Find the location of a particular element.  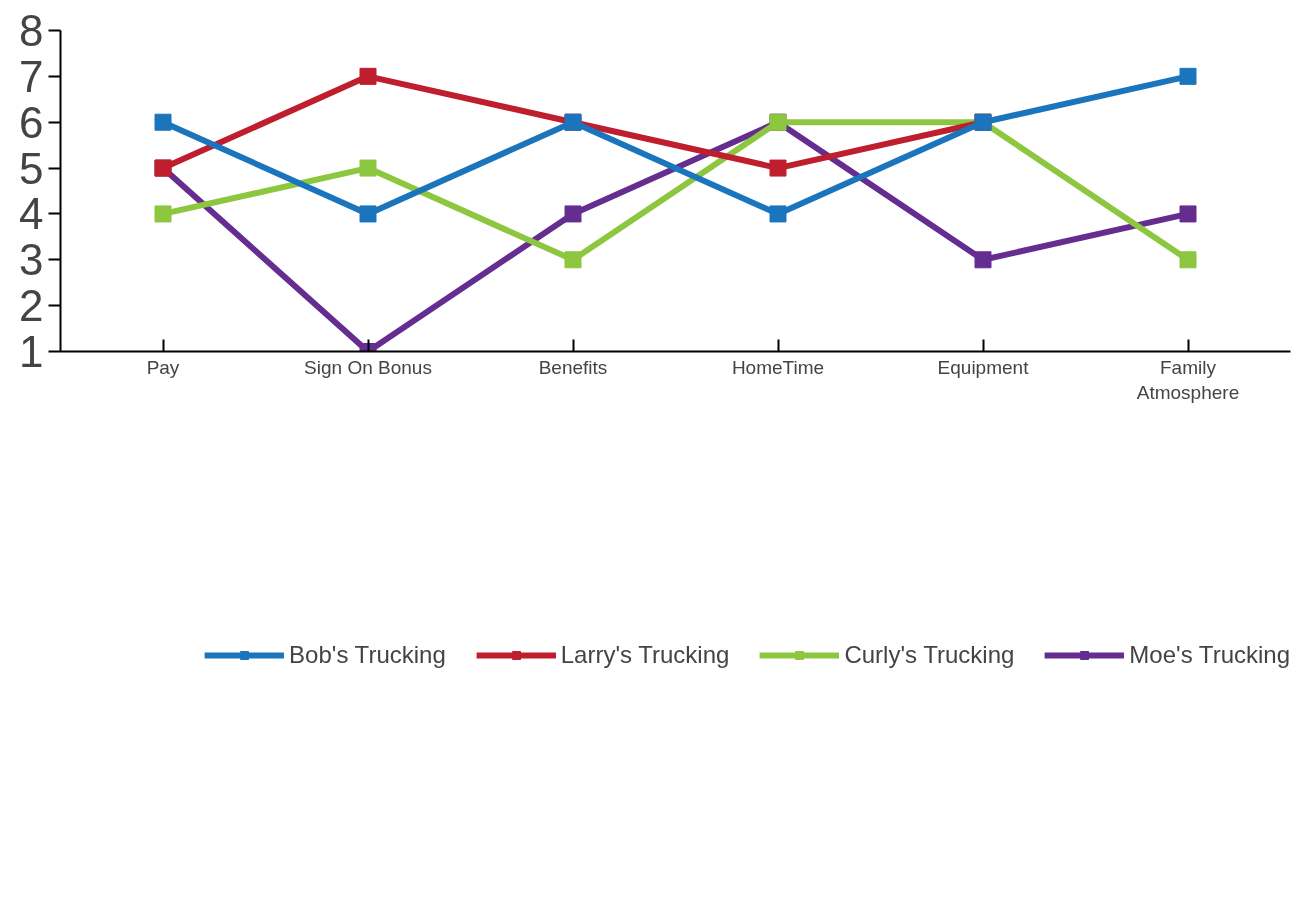

x-tick-label: Equipment is located at coordinates (983, 367).